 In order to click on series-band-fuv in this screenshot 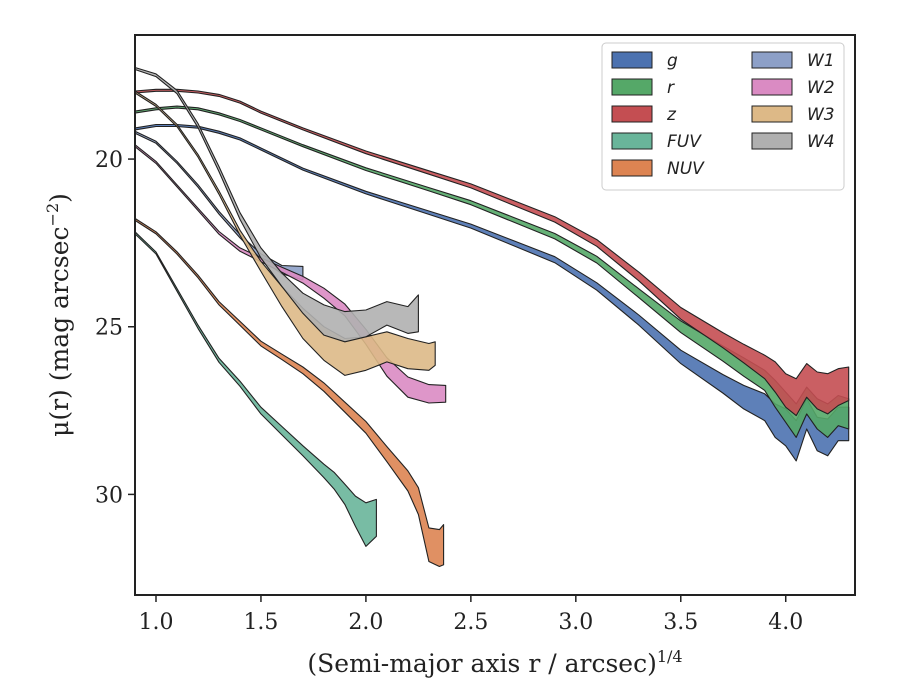, I will do `click(255, 389)`.